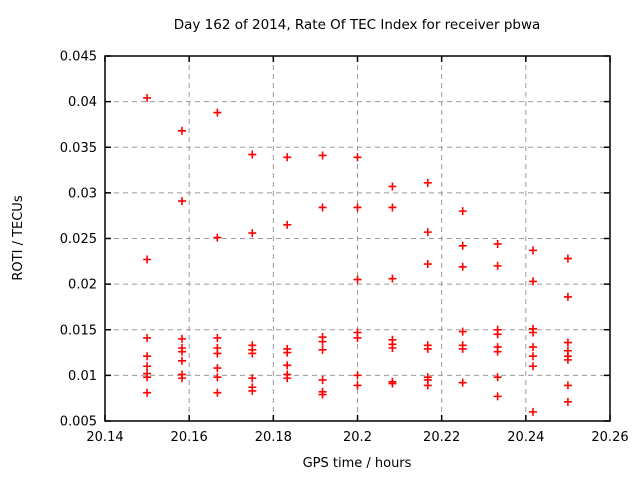 The height and width of the screenshot is (480, 640). Describe the element at coordinates (82, 193) in the screenshot. I see `y-tick-label: 0.03` at that location.